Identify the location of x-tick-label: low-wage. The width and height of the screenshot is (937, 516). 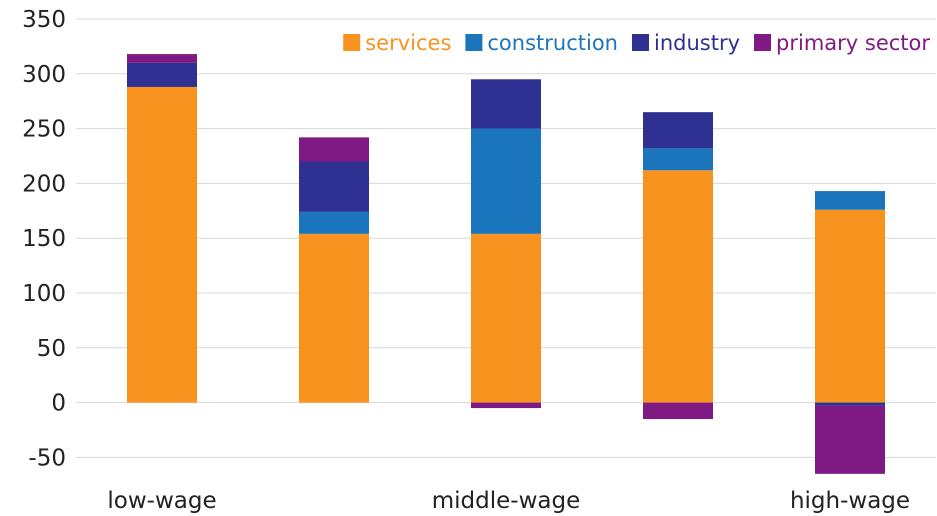
(161, 501).